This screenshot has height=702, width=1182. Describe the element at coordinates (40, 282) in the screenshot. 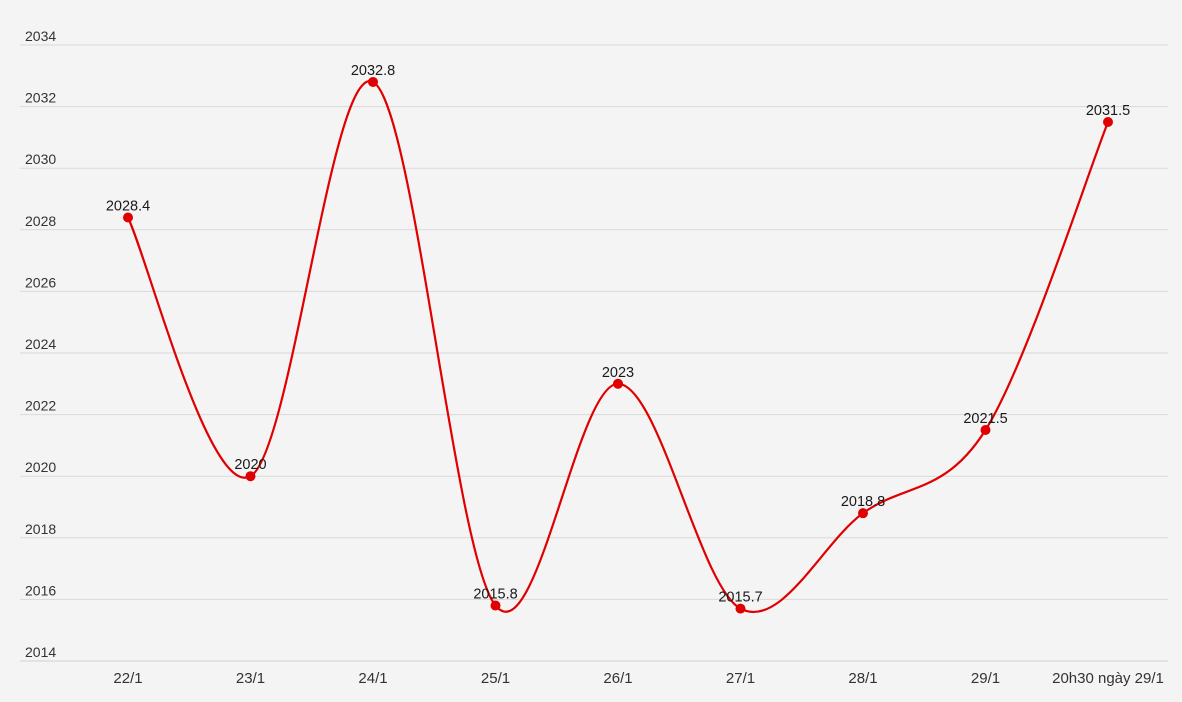

I see `y-tick-label: 2026` at that location.